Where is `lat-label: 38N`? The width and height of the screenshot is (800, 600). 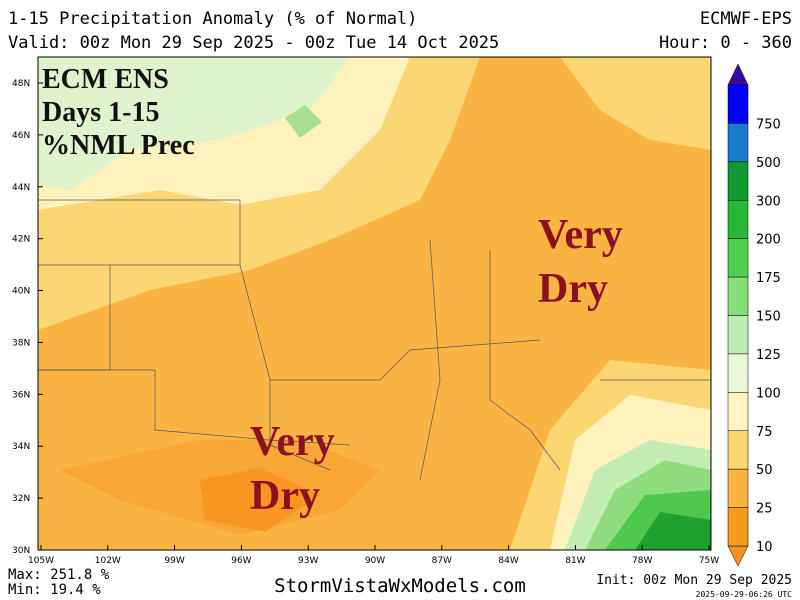 lat-label: 38N is located at coordinates (21, 343).